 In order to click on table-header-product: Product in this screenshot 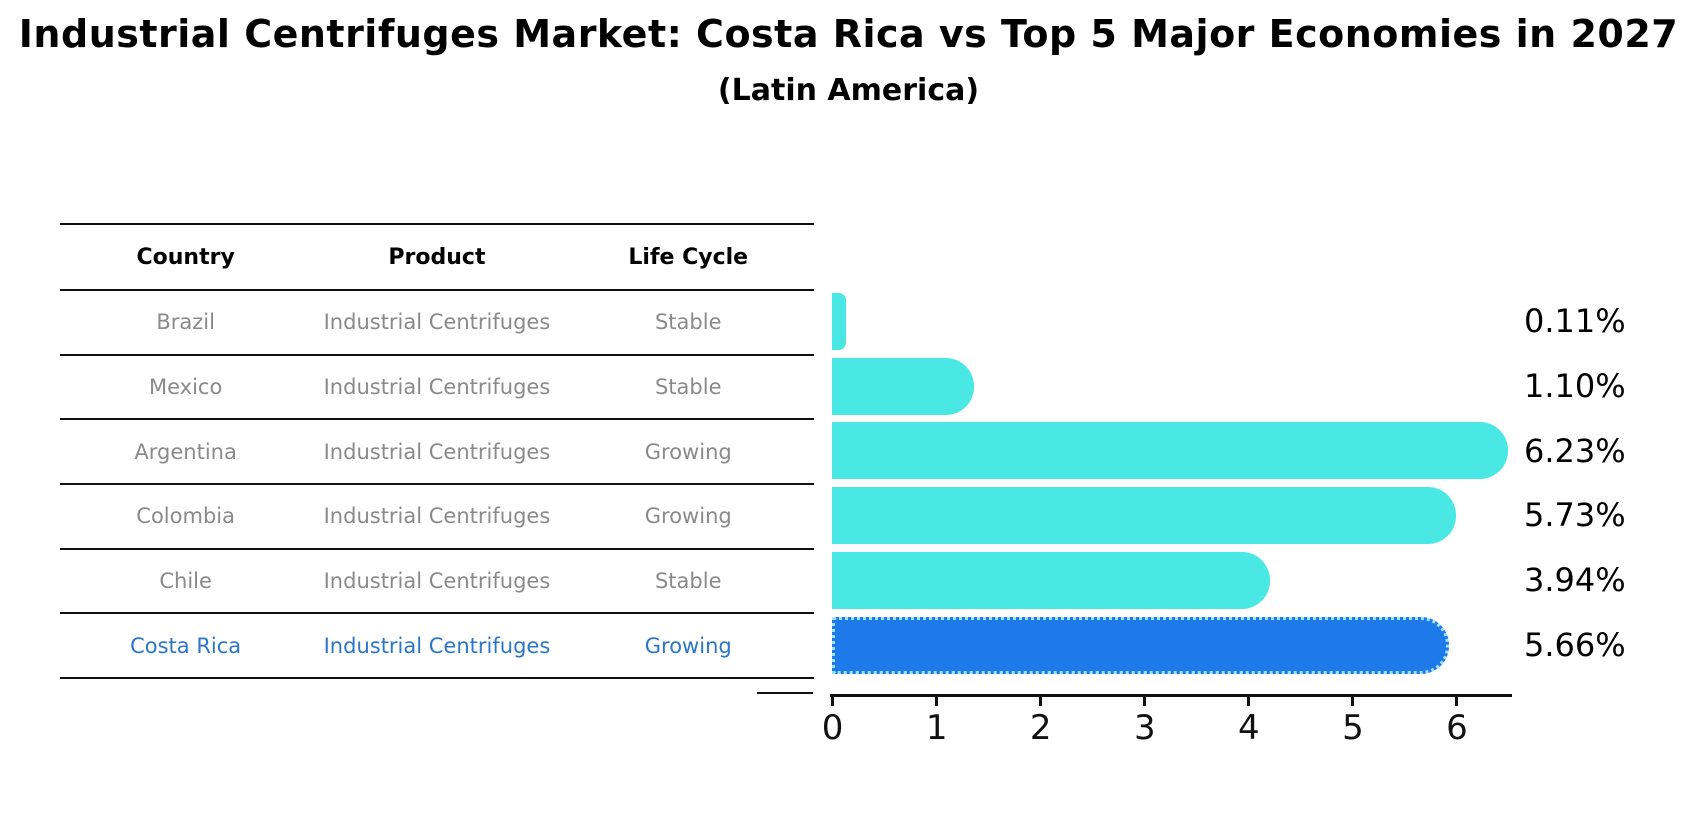, I will do `click(437, 257)`.